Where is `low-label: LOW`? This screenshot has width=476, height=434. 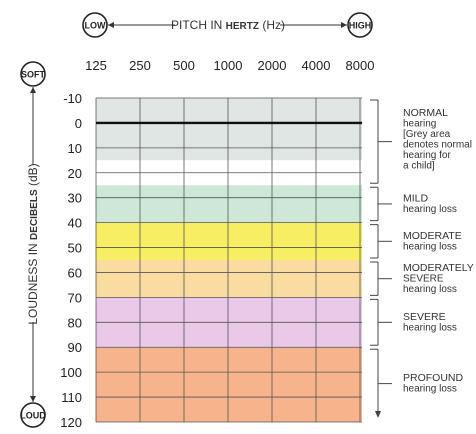 low-label: LOW is located at coordinates (95, 26).